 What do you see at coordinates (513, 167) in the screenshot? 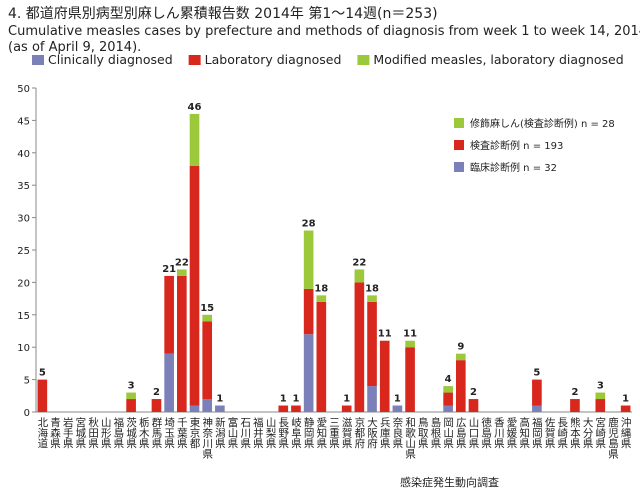
I see `legend-label: 臨床診断例 n = 32` at bounding box center [513, 167].